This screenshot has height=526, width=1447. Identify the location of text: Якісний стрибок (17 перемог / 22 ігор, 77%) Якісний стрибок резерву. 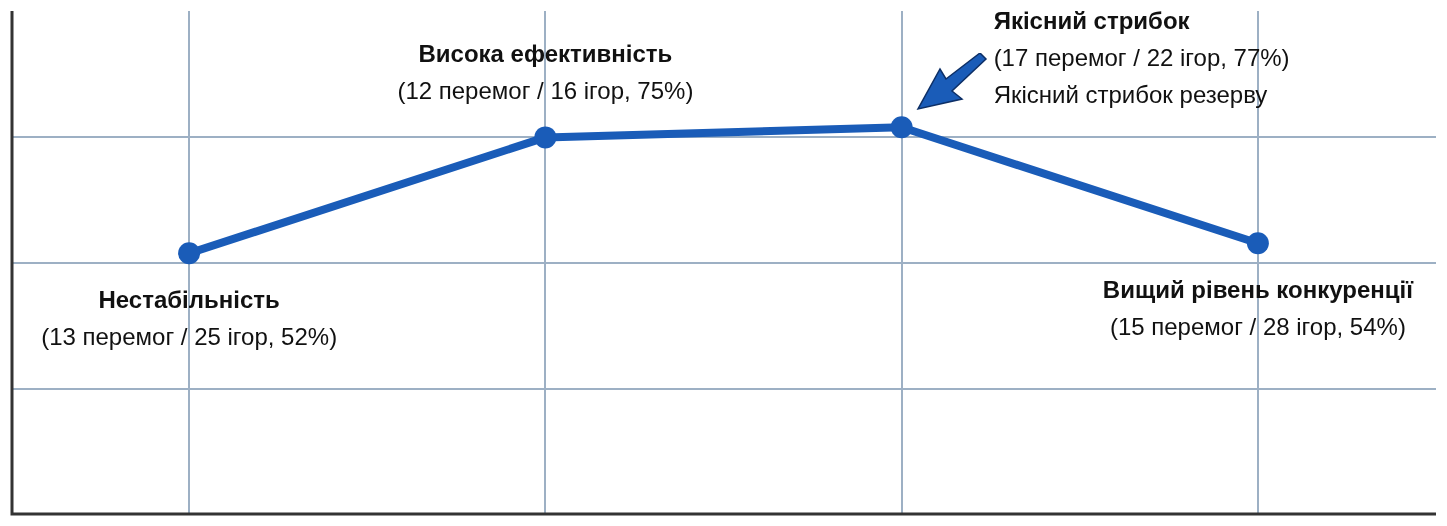
(1141, 58).